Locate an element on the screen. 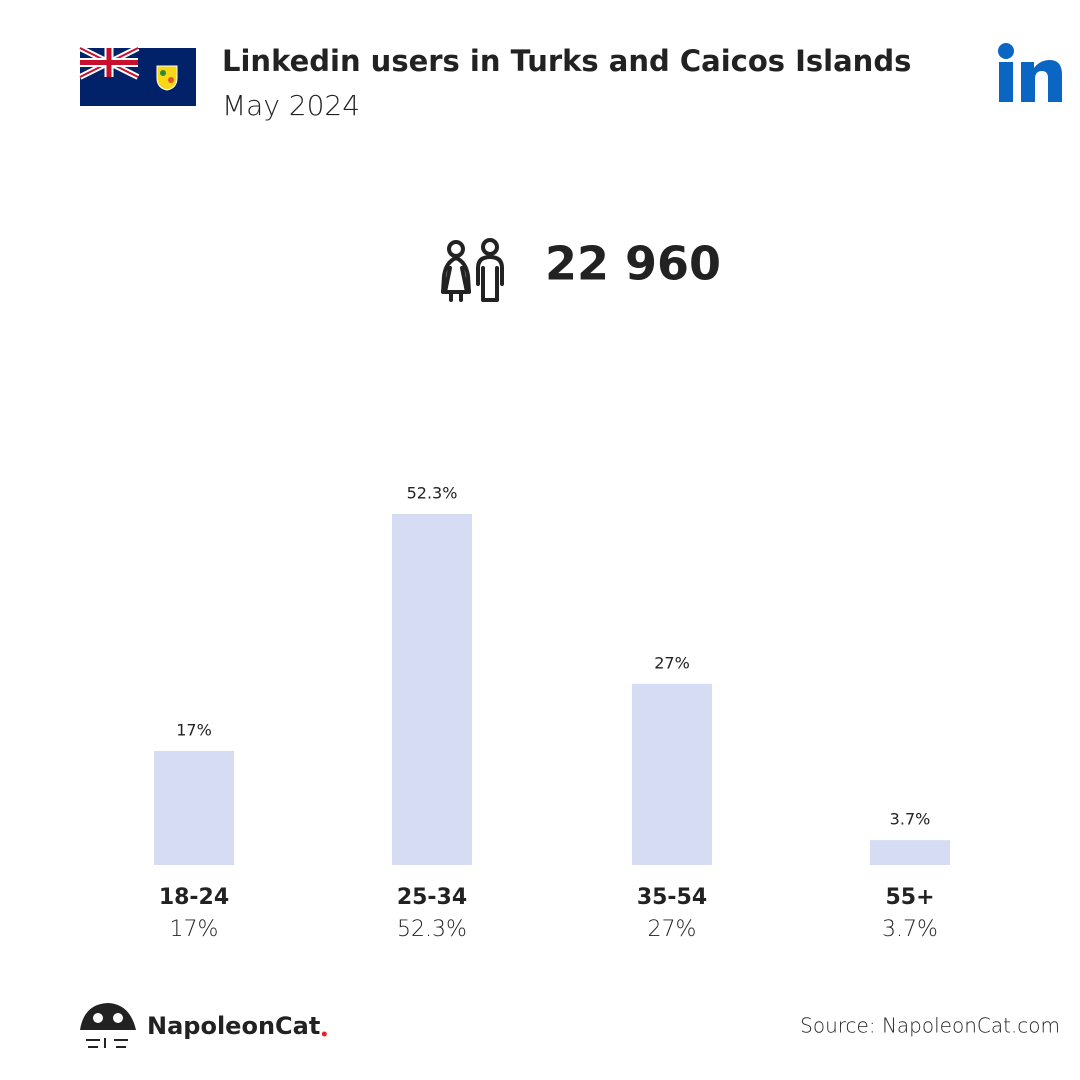  category-label: 25-34 is located at coordinates (432, 897).